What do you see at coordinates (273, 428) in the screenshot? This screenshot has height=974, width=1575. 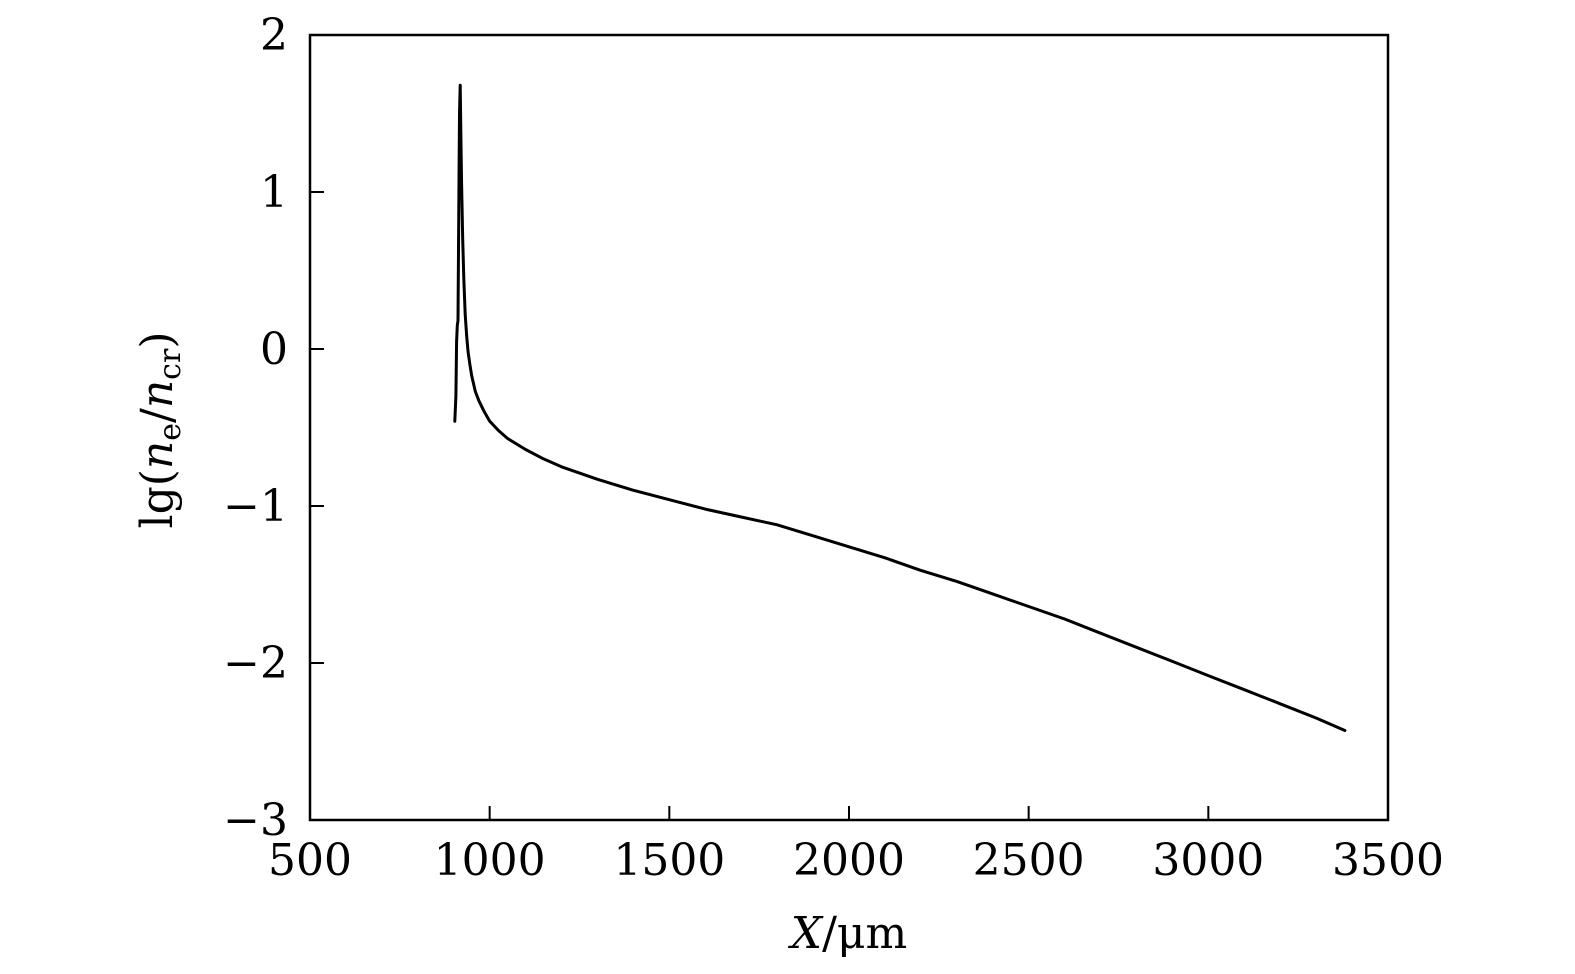 I see `y-axis: 2 1 0 −1 −2 −3` at bounding box center [273, 428].